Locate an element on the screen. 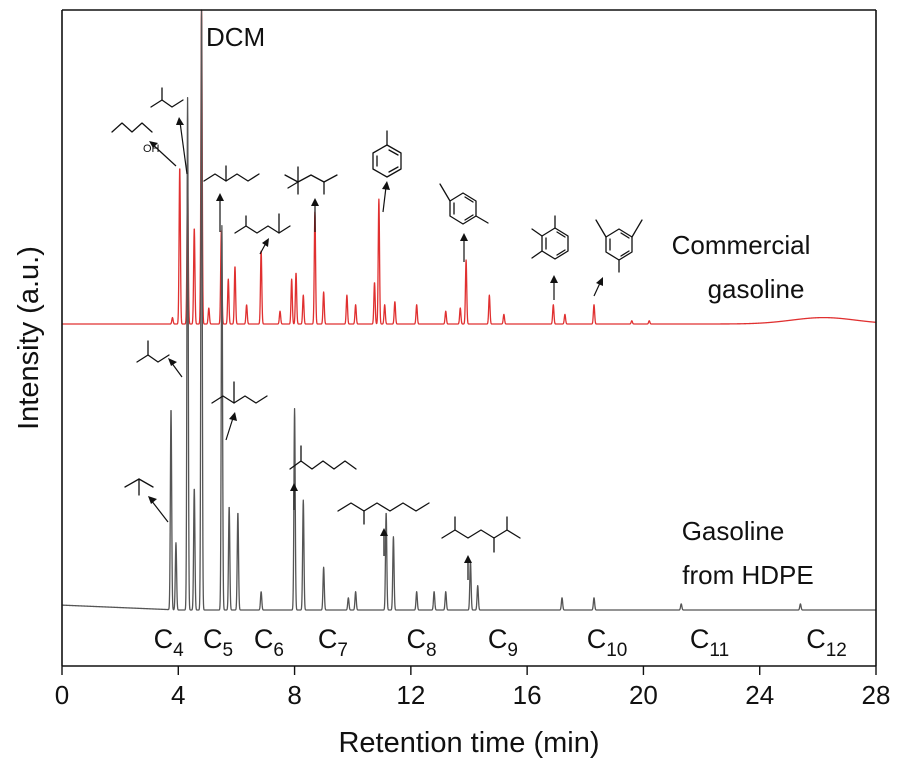  carbon-range-label: C9 is located at coordinates (503, 642).